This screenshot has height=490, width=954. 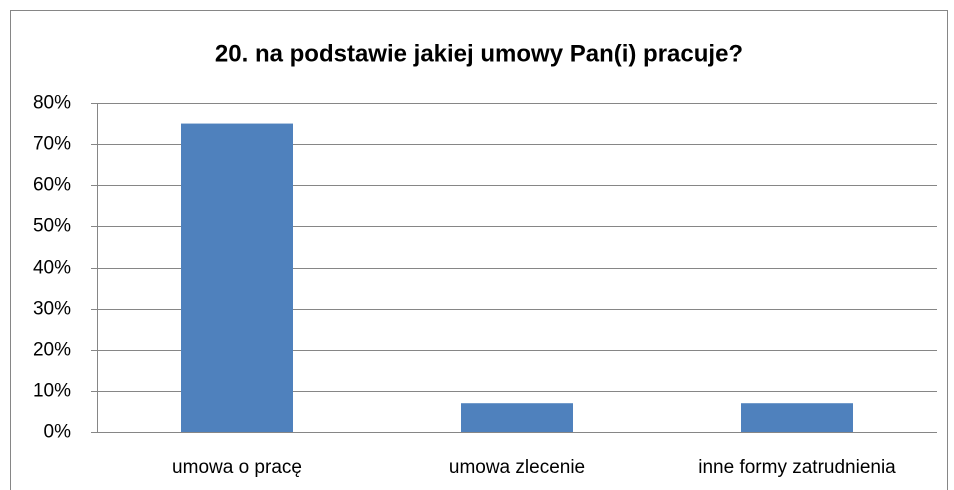 I want to click on y-tick-label: 80%, so click(x=52, y=103).